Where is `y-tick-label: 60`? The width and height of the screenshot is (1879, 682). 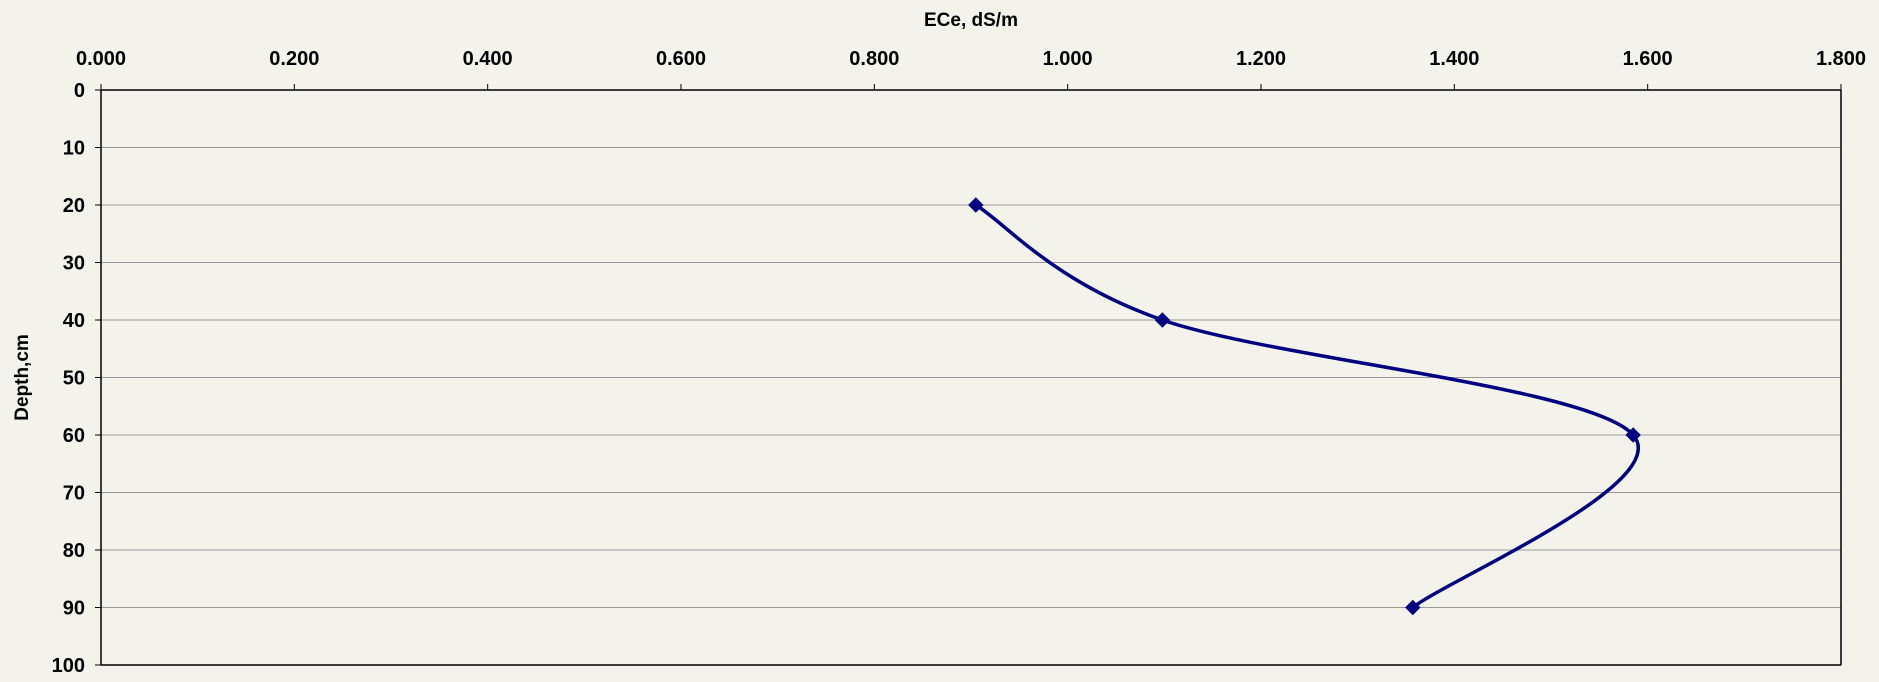 y-tick-label: 60 is located at coordinates (74, 436).